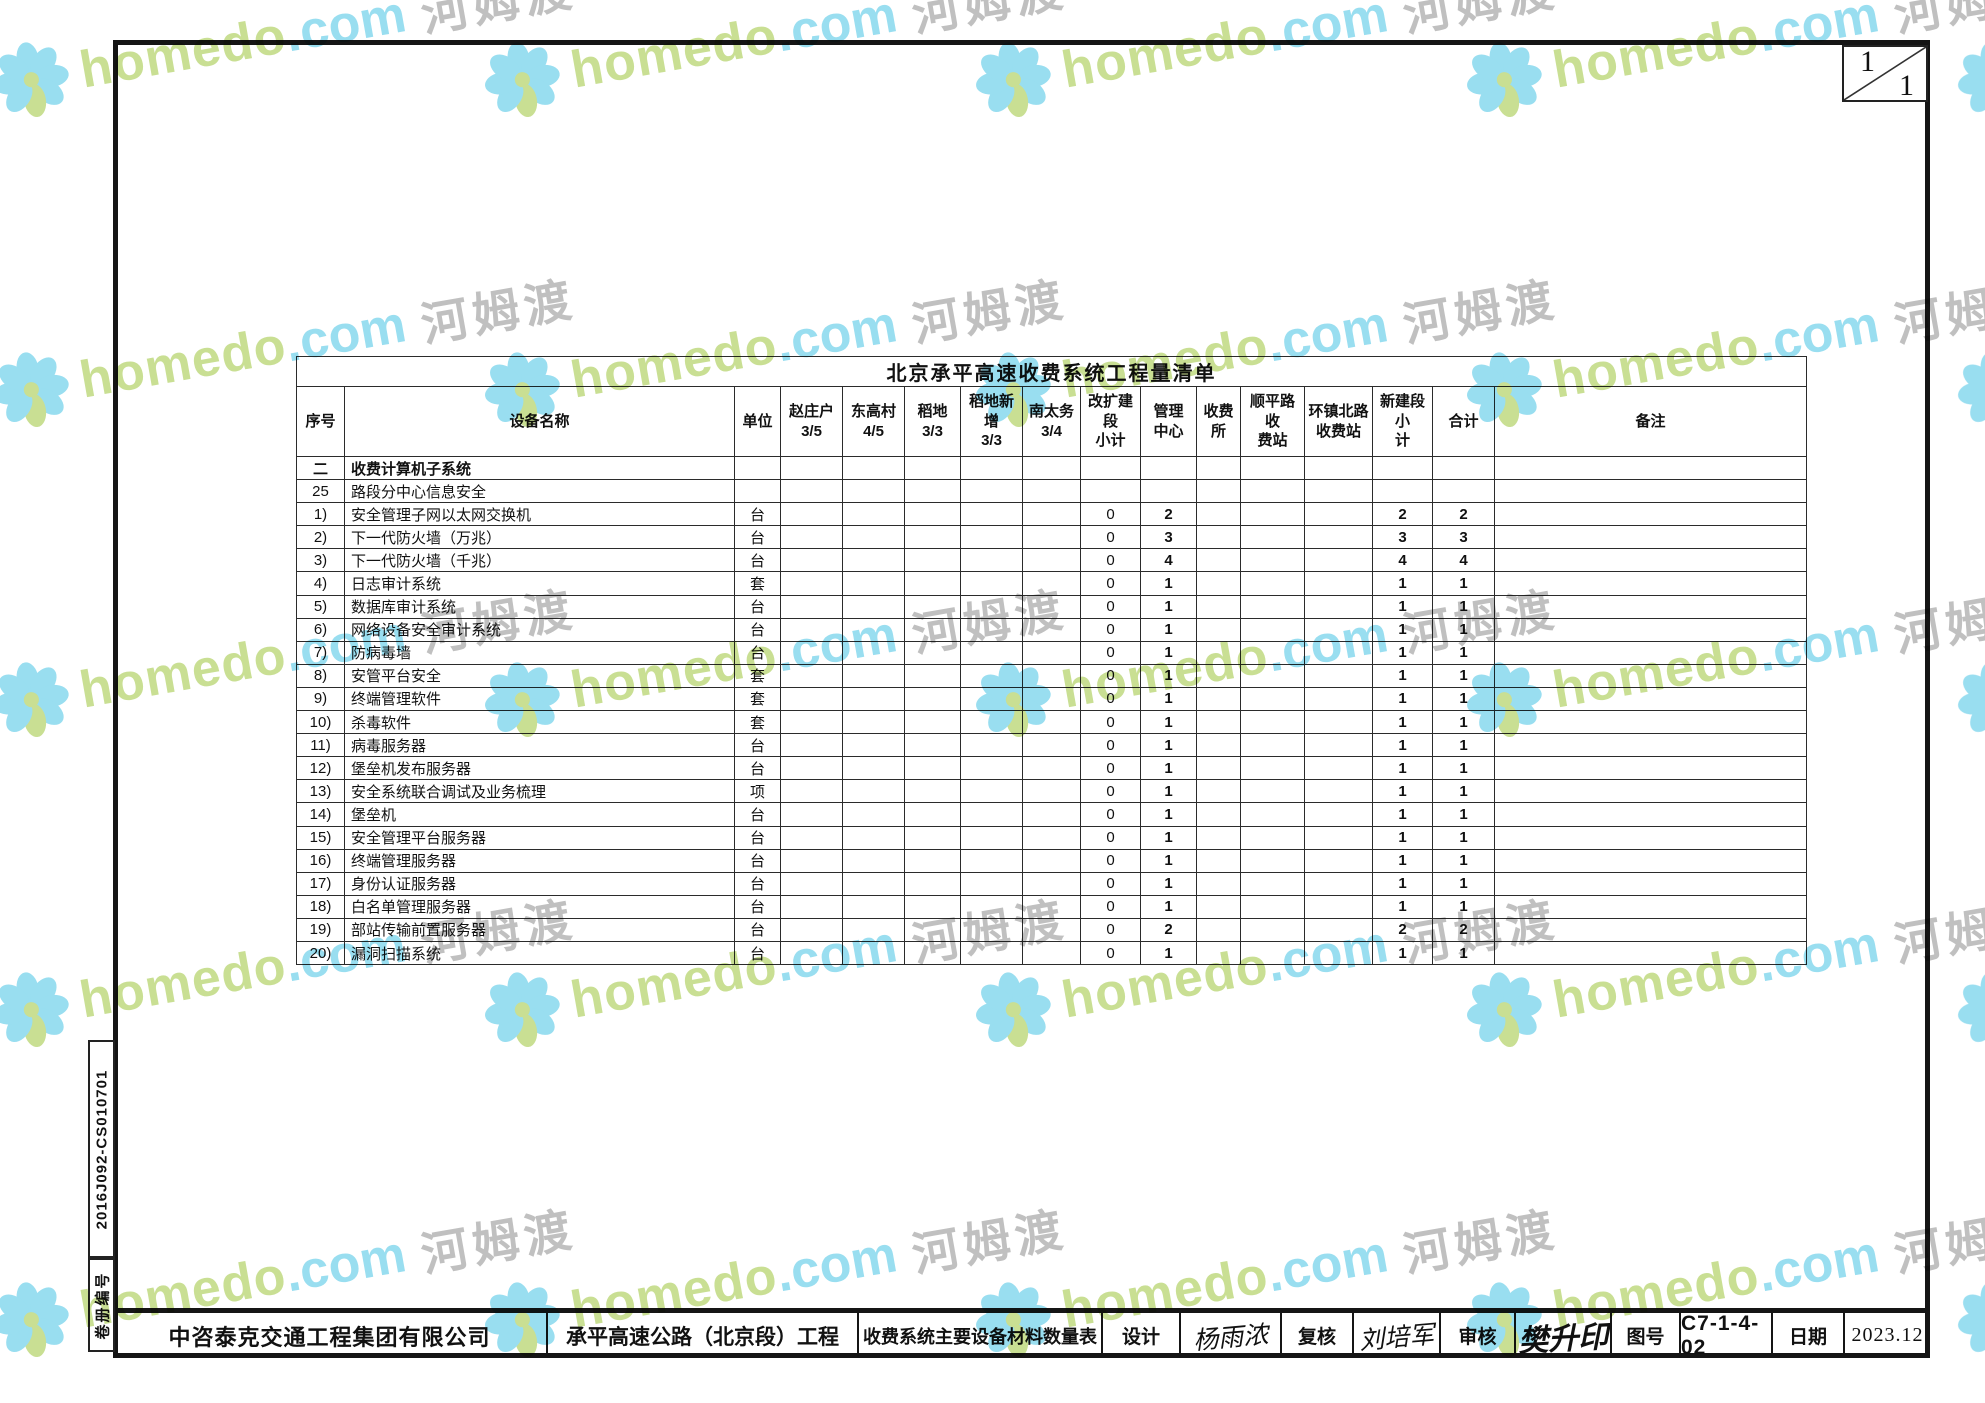 The width and height of the screenshot is (1985, 1403). I want to click on table-cell: 2, so click(1168, 929).